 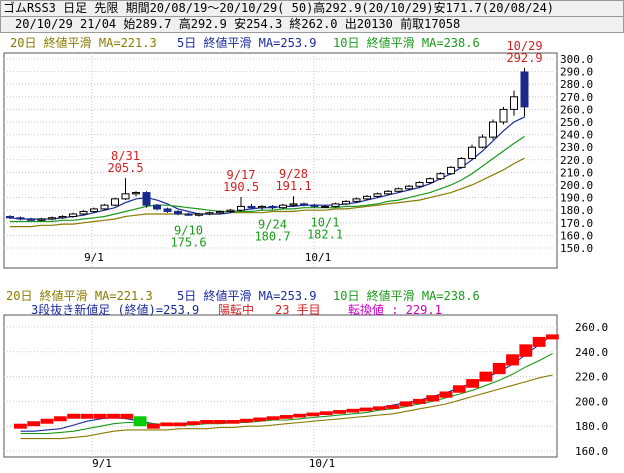 What do you see at coordinates (241, 187) in the screenshot?
I see `annotation-value: 190.5` at bounding box center [241, 187].